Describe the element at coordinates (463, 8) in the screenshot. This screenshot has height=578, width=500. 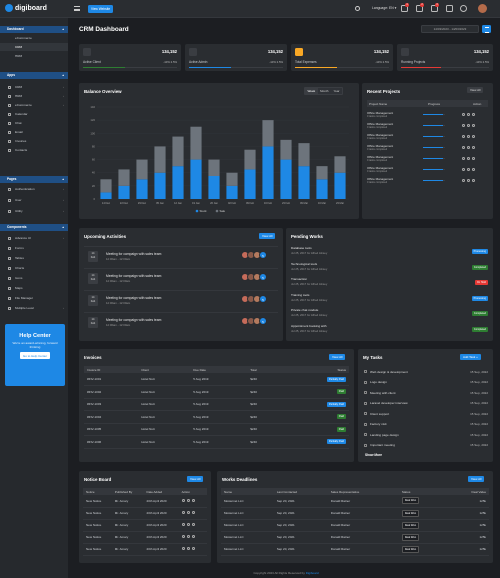
I see `settings-icon` at that location.